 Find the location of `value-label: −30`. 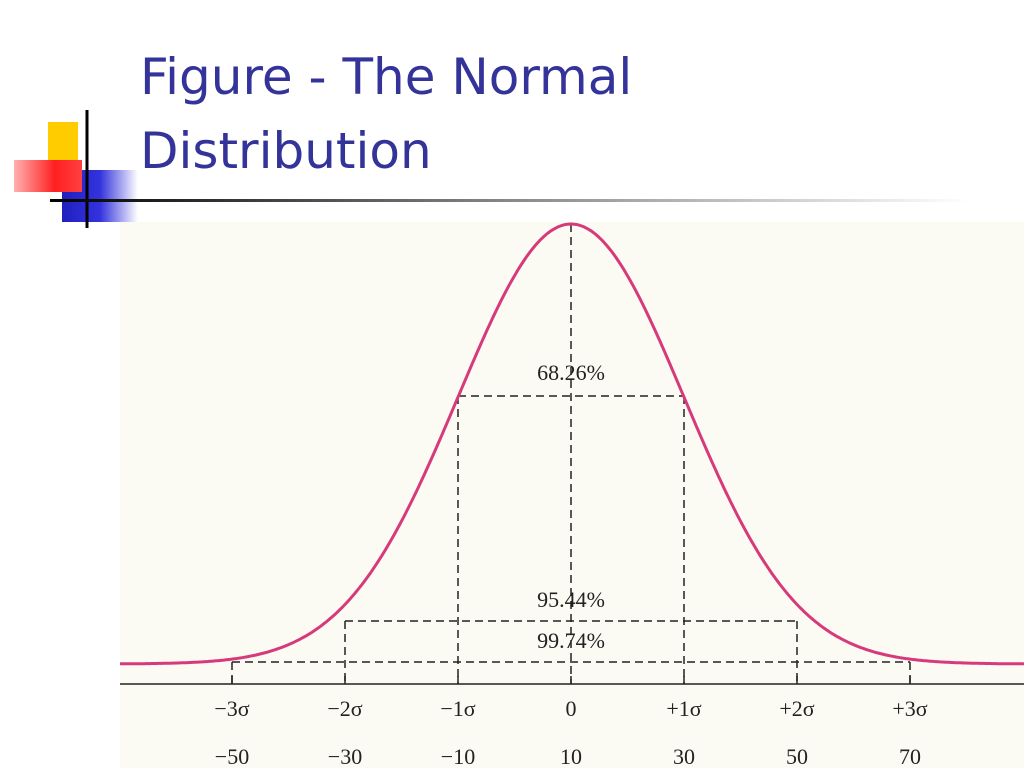

value-label: −30 is located at coordinates (345, 756).